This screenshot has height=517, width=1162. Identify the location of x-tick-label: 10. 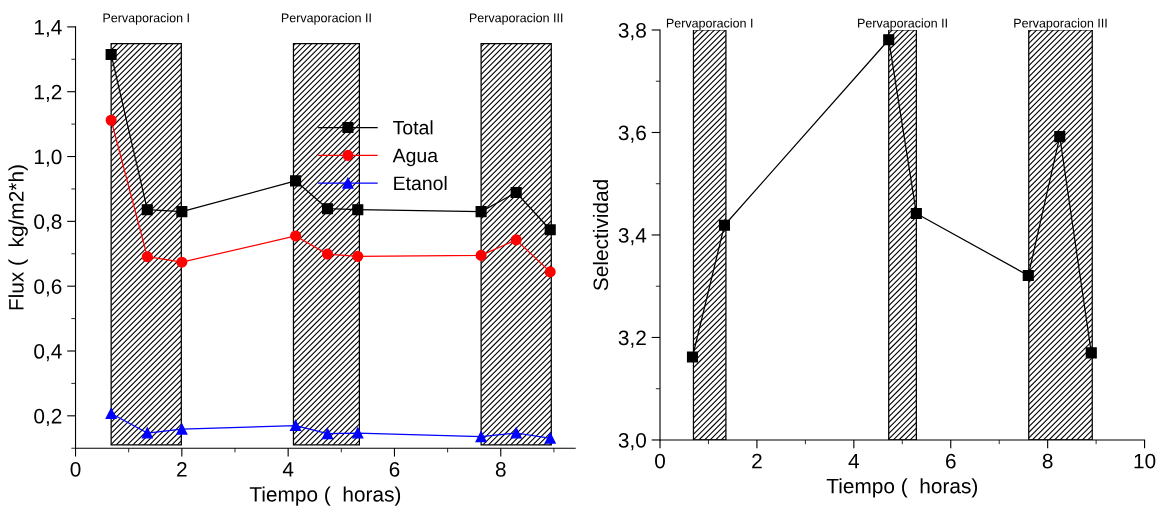
(1145, 461).